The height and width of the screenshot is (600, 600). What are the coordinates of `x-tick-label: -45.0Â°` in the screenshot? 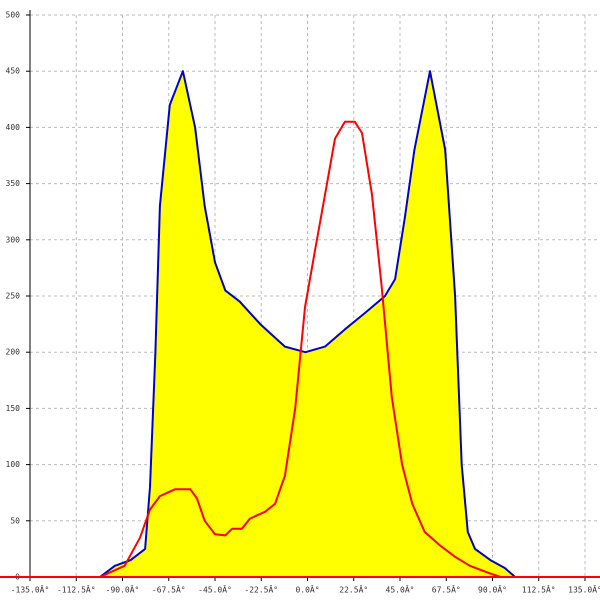 It's located at (215, 589).